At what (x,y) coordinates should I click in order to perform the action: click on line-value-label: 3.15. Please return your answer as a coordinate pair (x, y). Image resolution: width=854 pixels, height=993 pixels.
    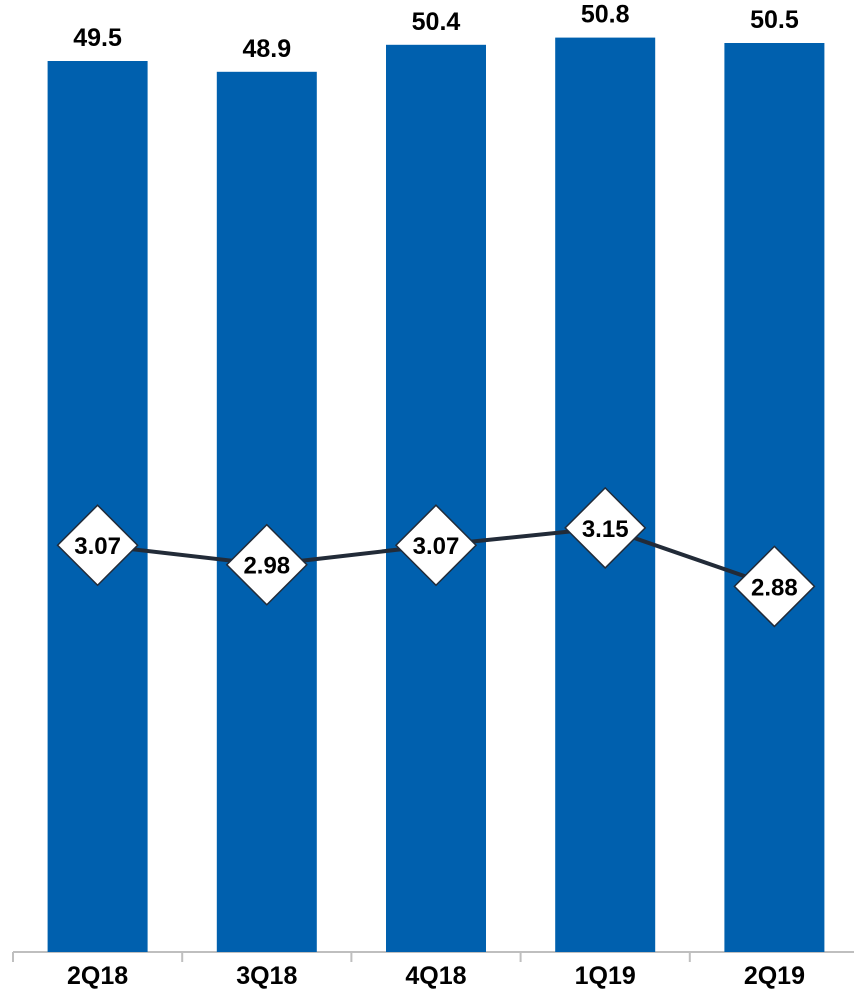
    Looking at the image, I should click on (605, 529).